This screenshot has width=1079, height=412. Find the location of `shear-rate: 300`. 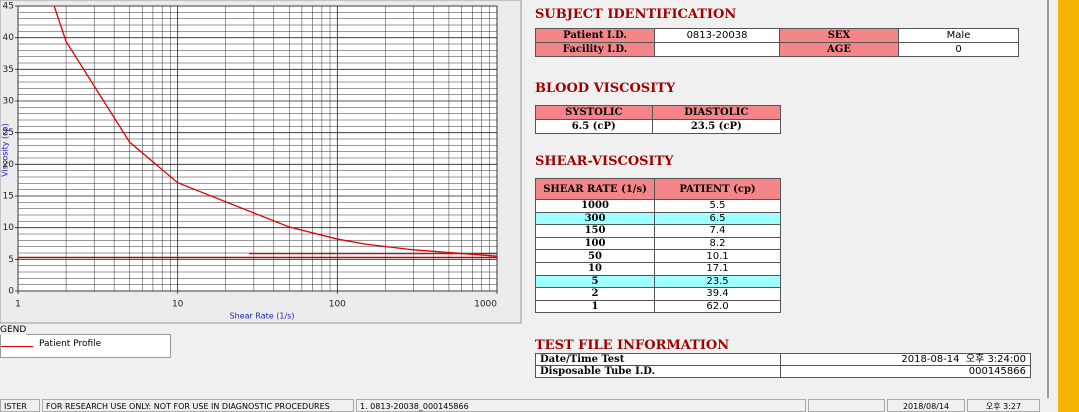

shear-rate: 300 is located at coordinates (595, 218).